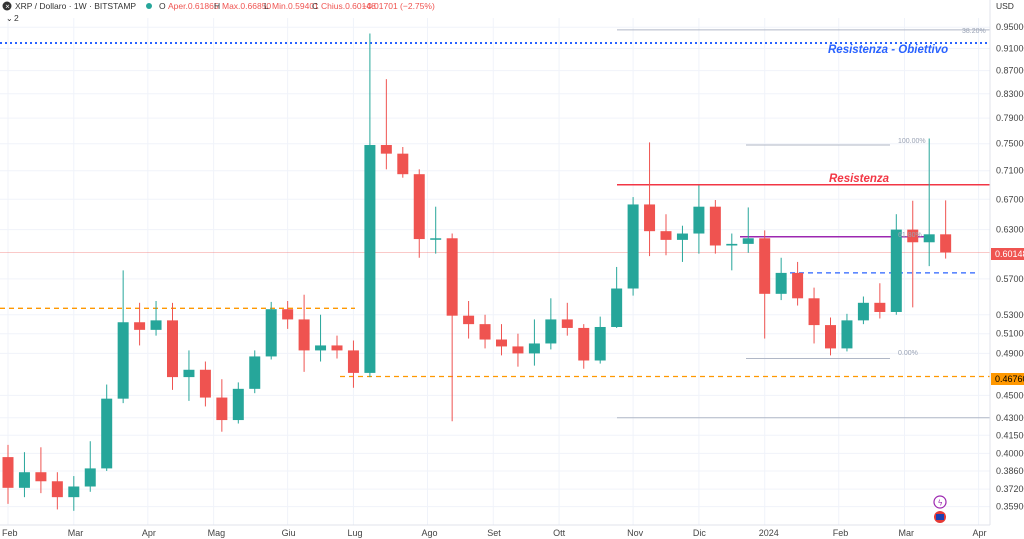 Image resolution: width=1024 pixels, height=539 pixels. What do you see at coordinates (398, 6) in the screenshot?
I see `ohlc-change: −0.01701 (−2.75%)` at bounding box center [398, 6].